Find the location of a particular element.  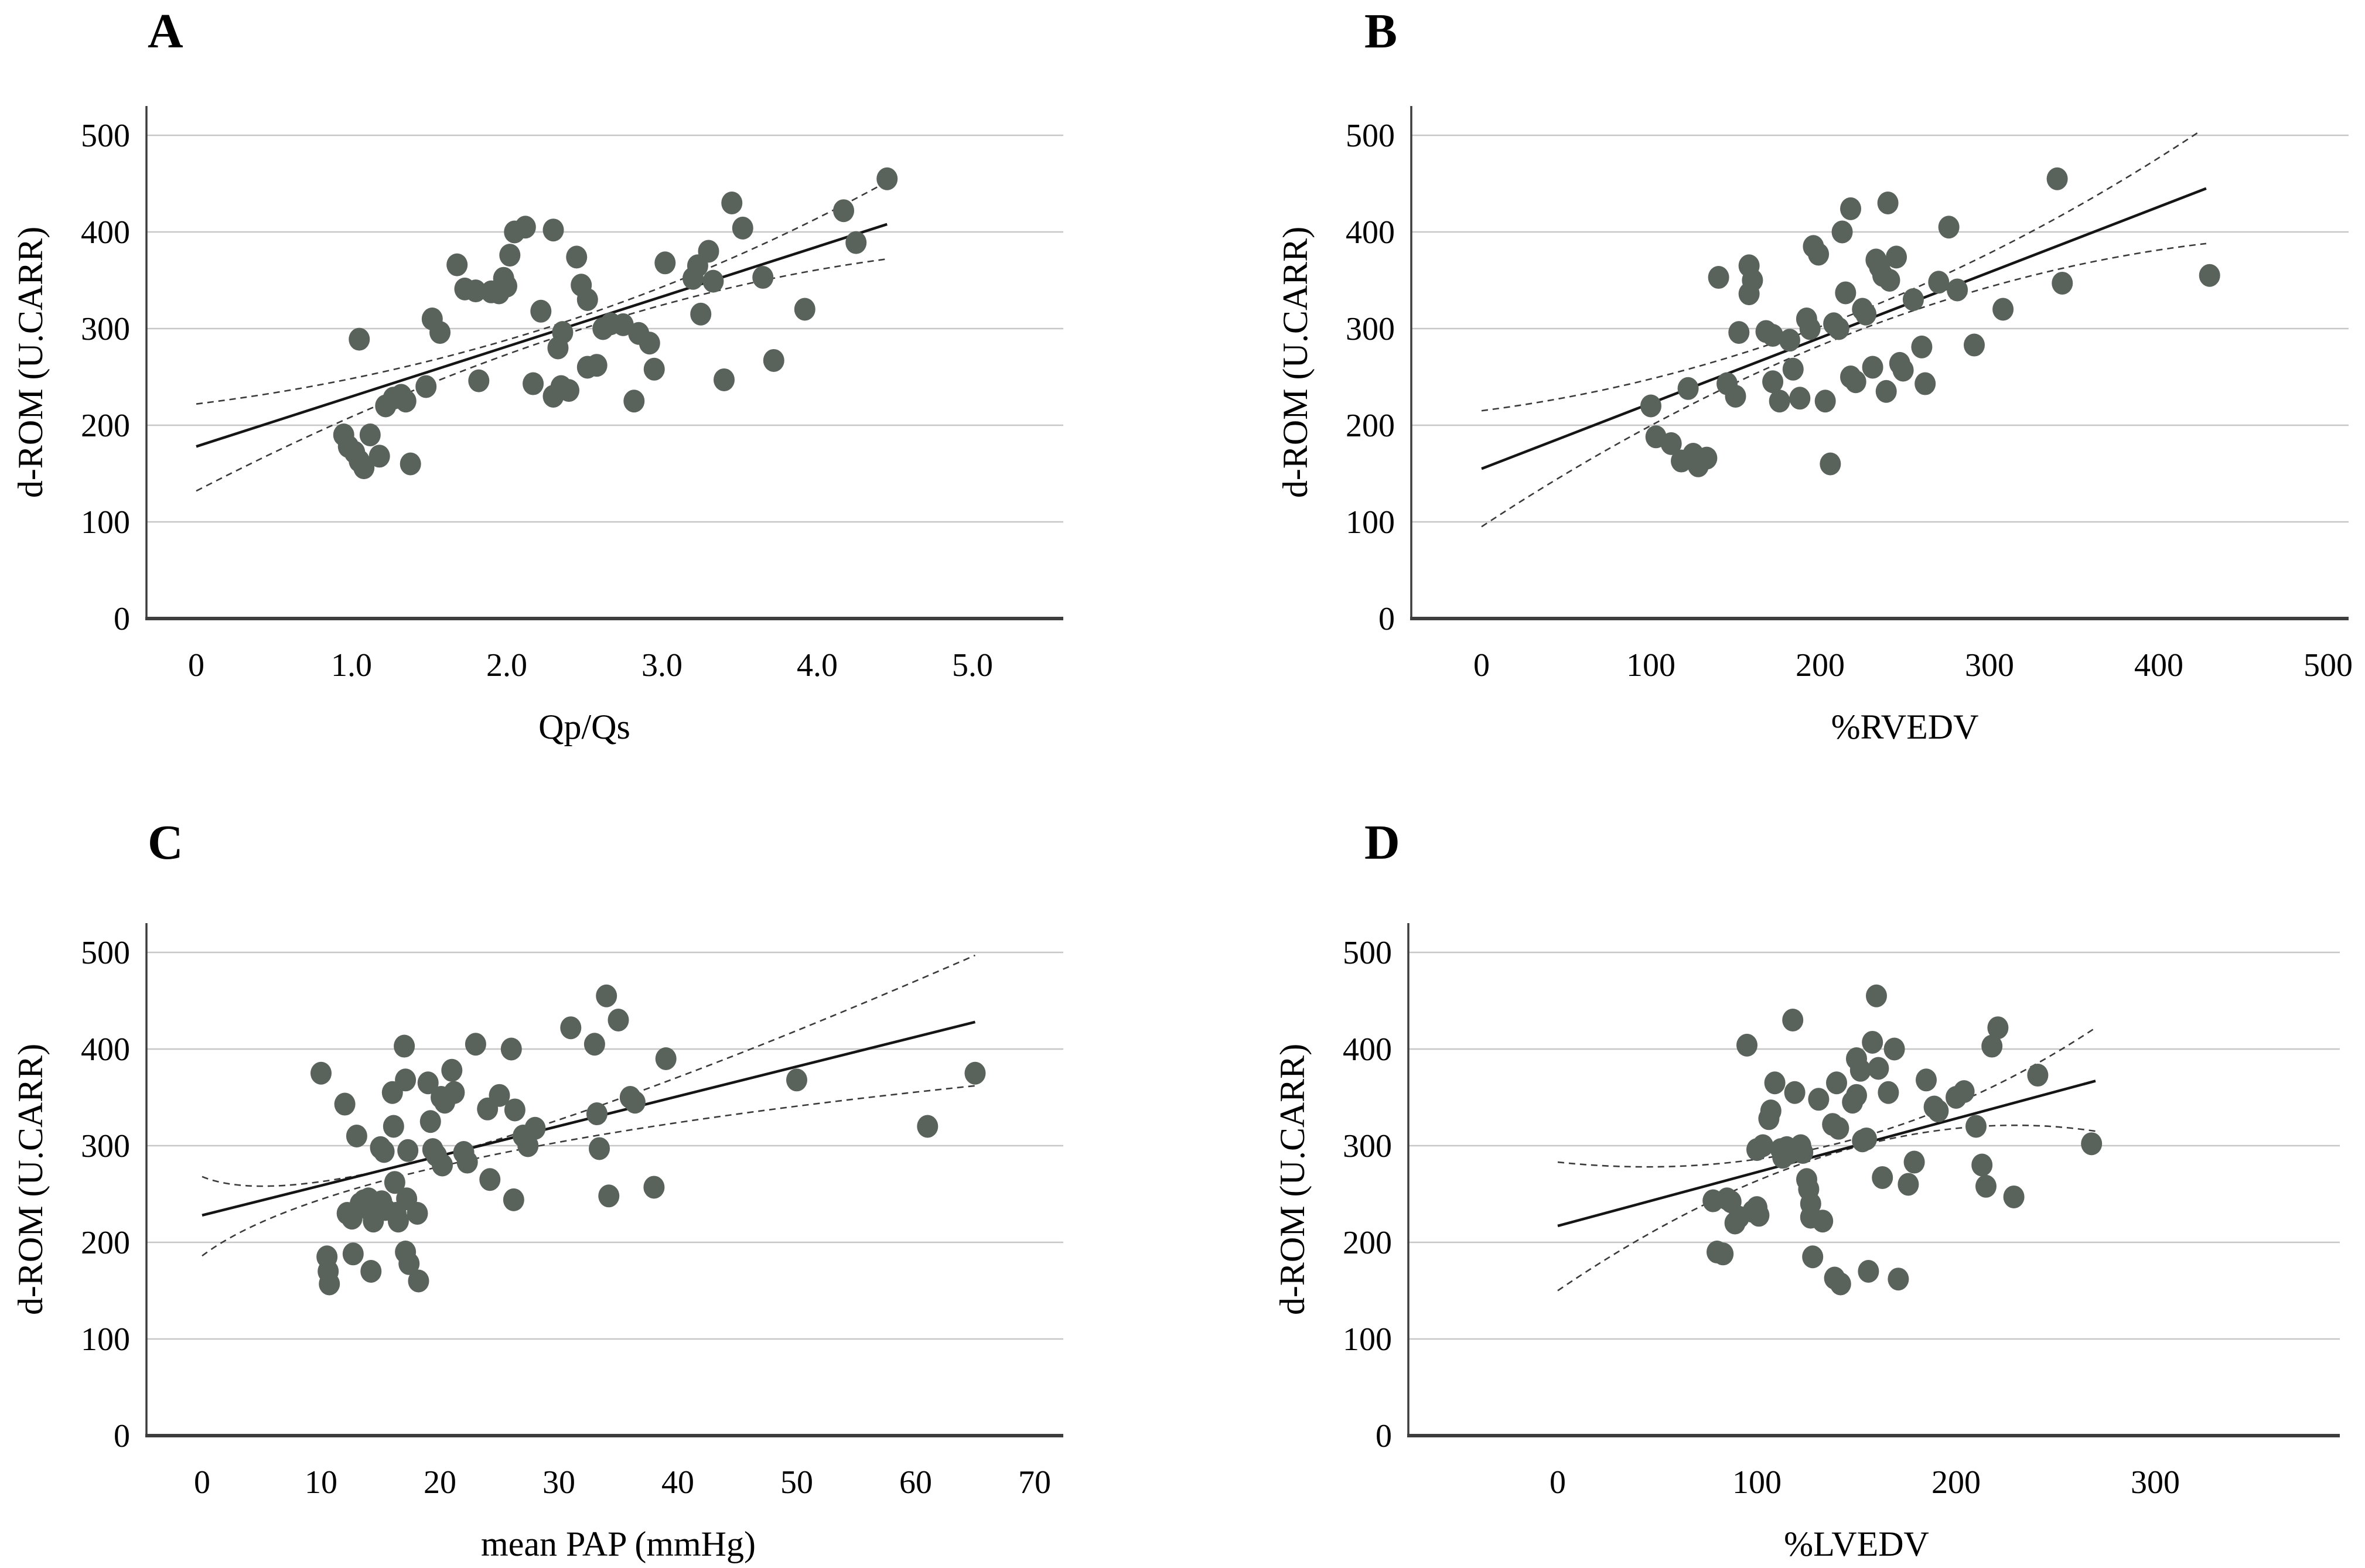

x-tick-label: 4.0 is located at coordinates (817, 665).